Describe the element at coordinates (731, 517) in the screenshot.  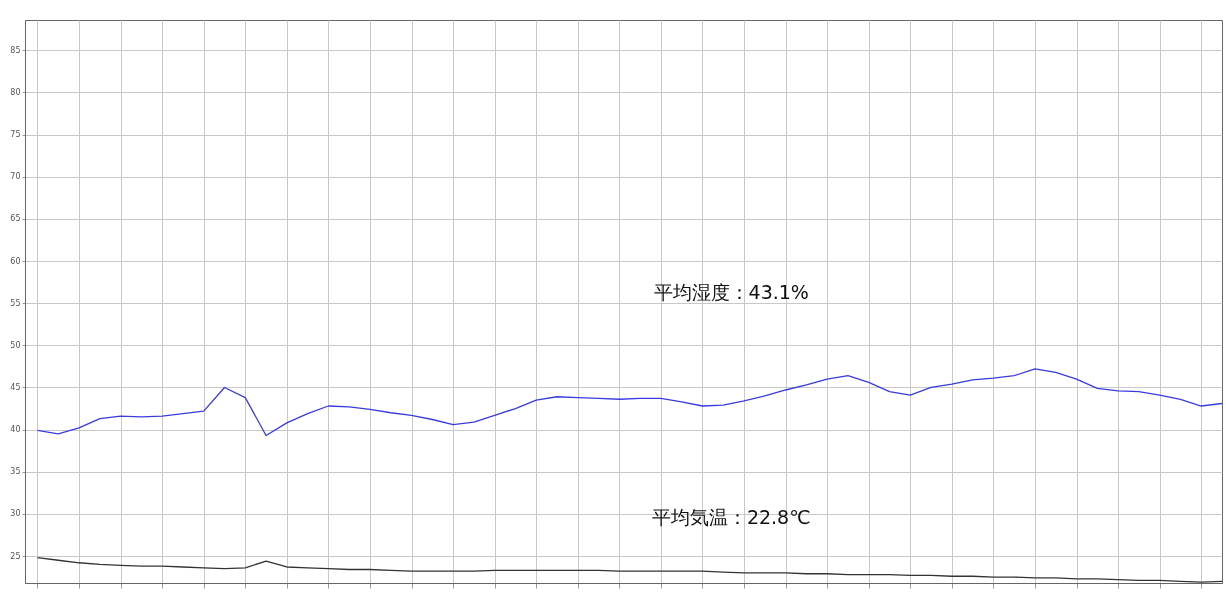
I see `annotation: 平均気温：22.8℃` at that location.